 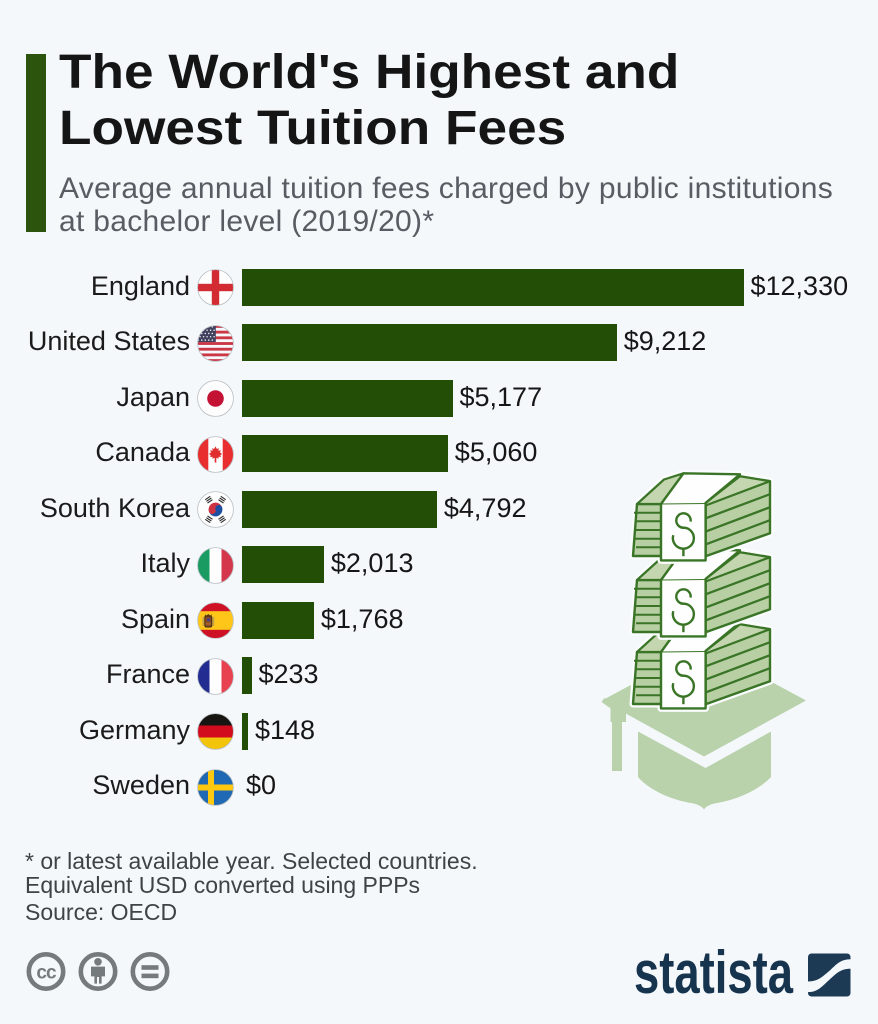 I want to click on svg-text: statista, so click(x=713, y=971).